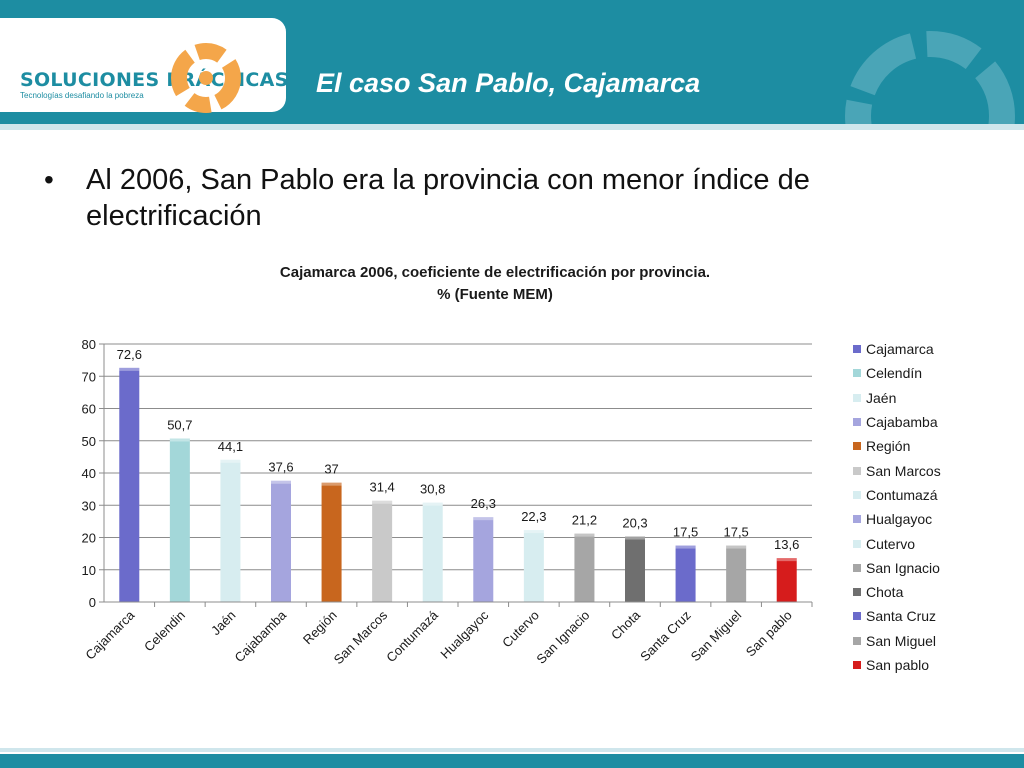 The image size is (1024, 768). I want to click on legend-label: Chota, so click(885, 592).